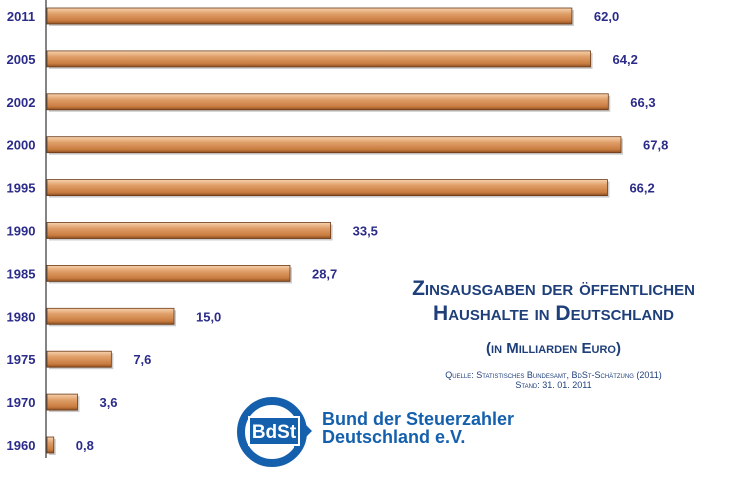 The height and width of the screenshot is (485, 737). I want to click on data-label: 7,6, so click(142, 359).